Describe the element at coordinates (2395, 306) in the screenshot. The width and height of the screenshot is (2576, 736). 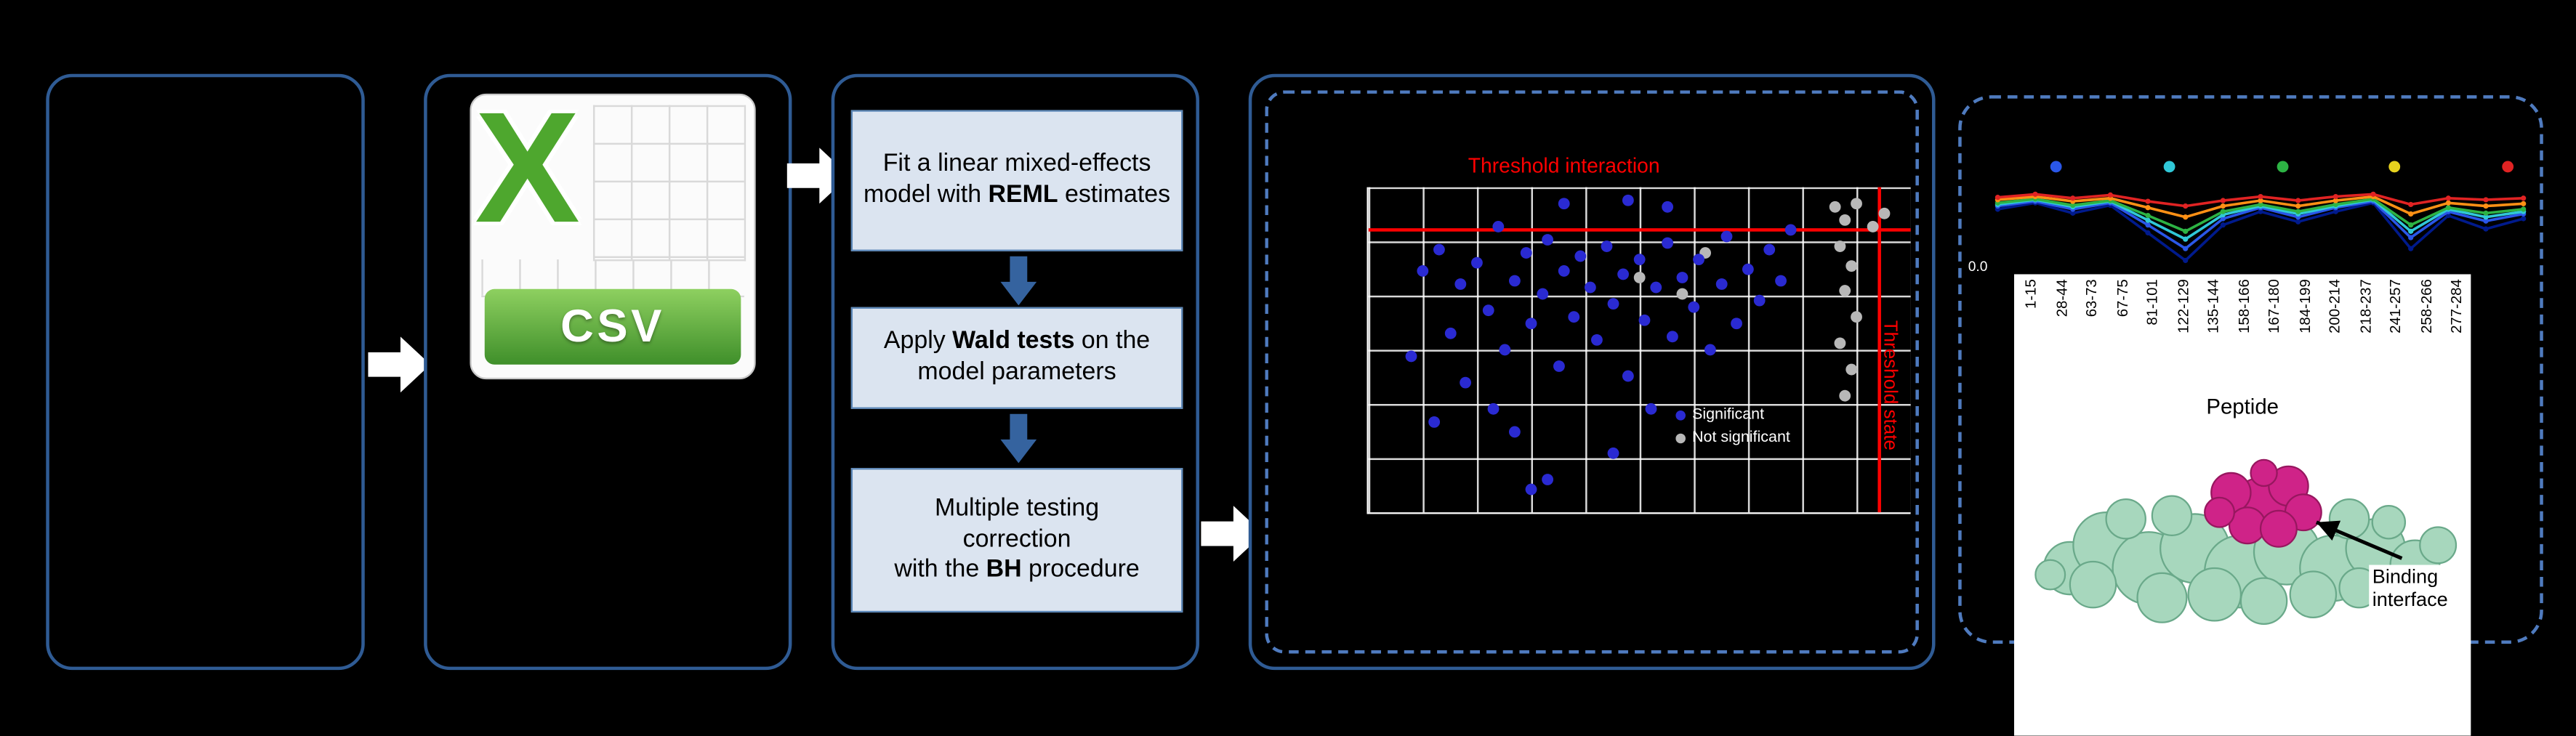
I see `peptide-tick-label: 241-257` at that location.